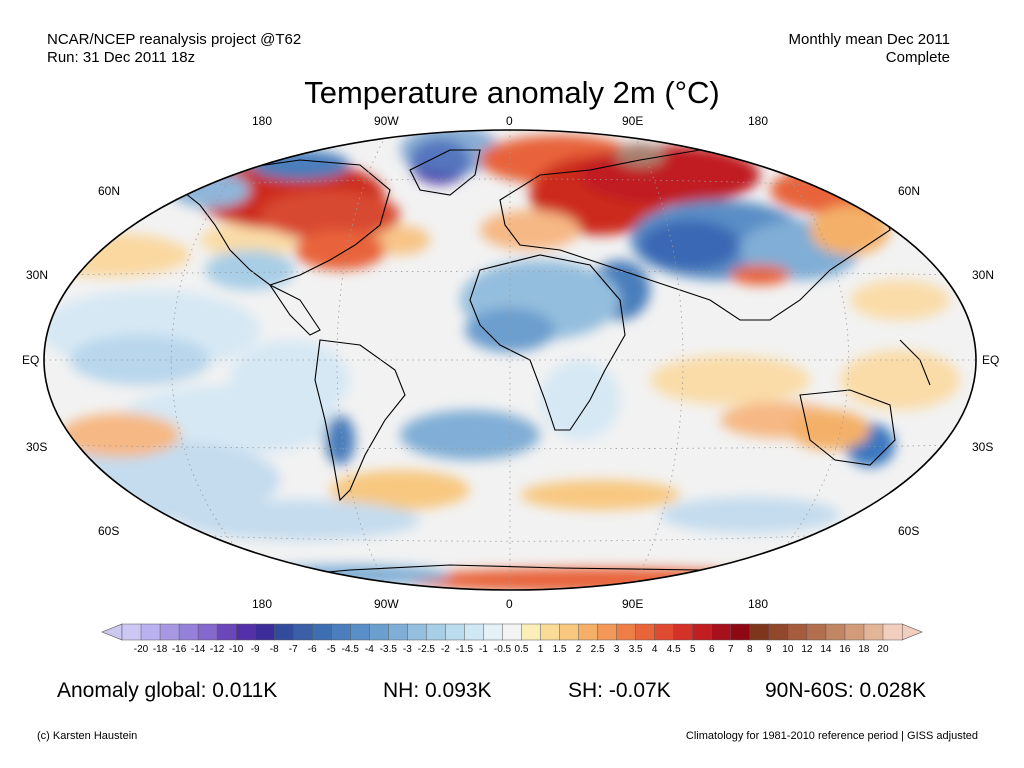  Describe the element at coordinates (426, 649) in the screenshot. I see `colorbar-tick-label: -2.5` at that location.